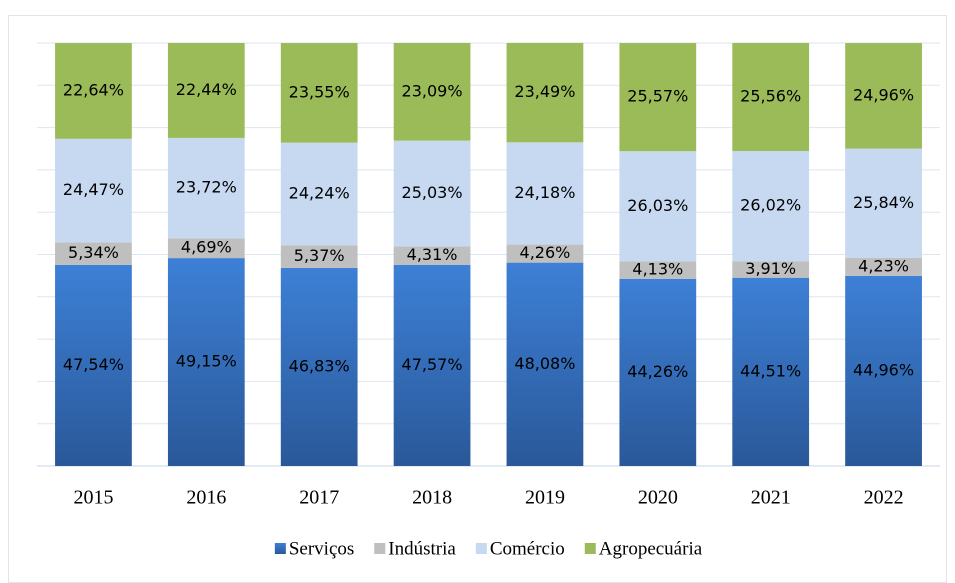  What do you see at coordinates (321, 548) in the screenshot?
I see `legend-label: Serviços` at bounding box center [321, 548].